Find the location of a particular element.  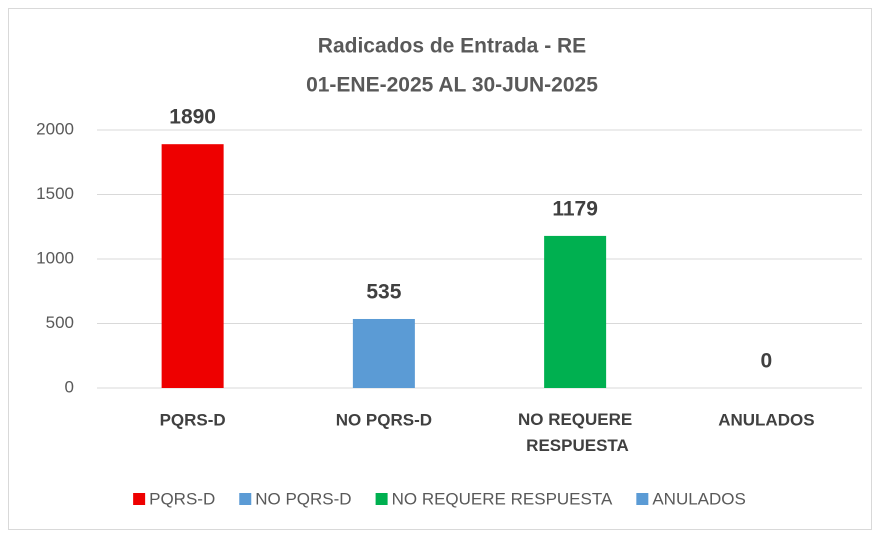

x-tick-label: NO PQRS-D is located at coordinates (384, 419).